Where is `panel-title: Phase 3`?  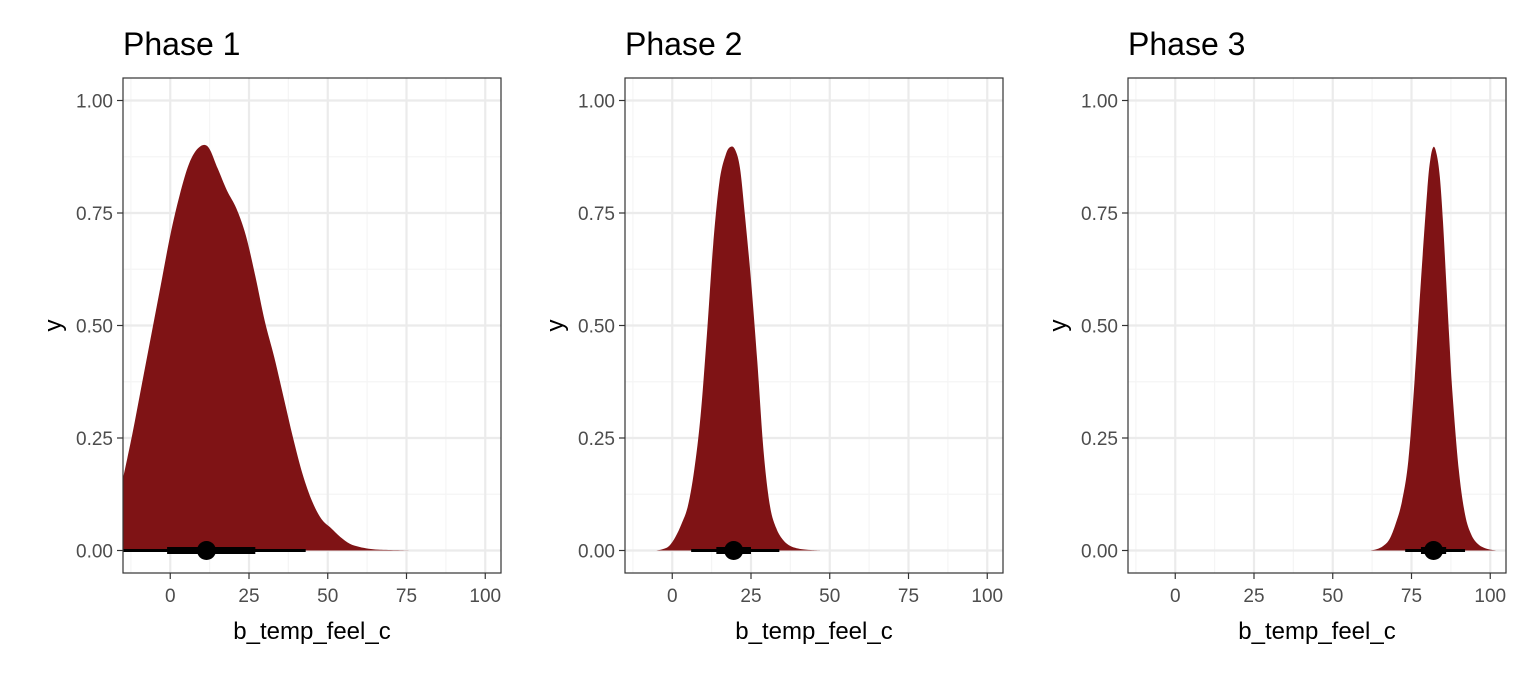
panel-title: Phase 3 is located at coordinates (1186, 44).